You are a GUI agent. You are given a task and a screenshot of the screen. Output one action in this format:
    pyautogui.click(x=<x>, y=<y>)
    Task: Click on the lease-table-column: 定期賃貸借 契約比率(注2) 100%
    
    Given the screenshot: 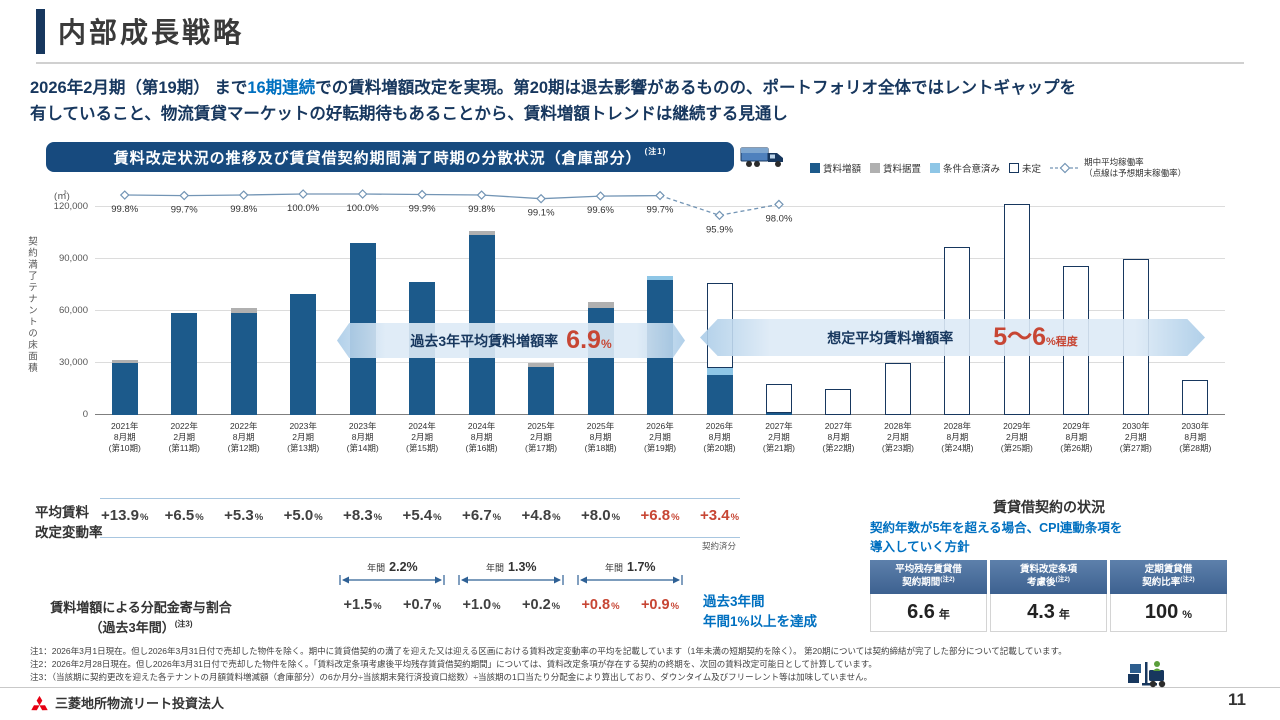 What is the action you would take?
    pyautogui.click(x=1168, y=596)
    